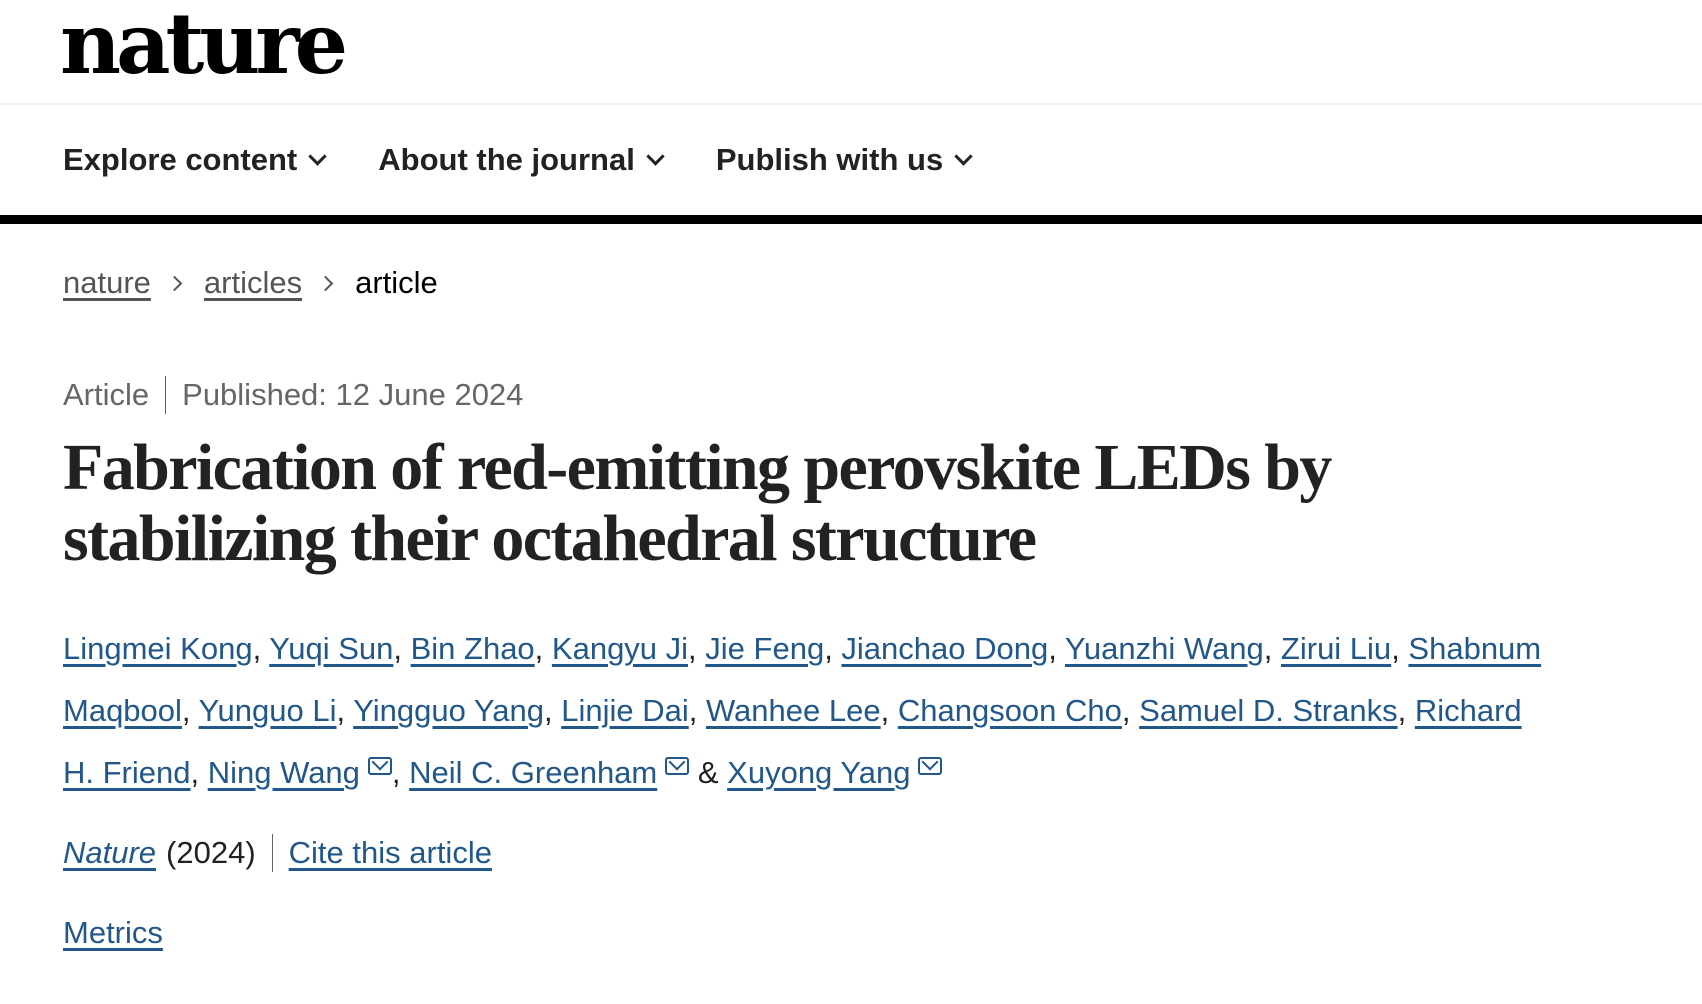 This screenshot has height=1004, width=1702. I want to click on author-link: Neil C. Greenham, so click(533, 772).